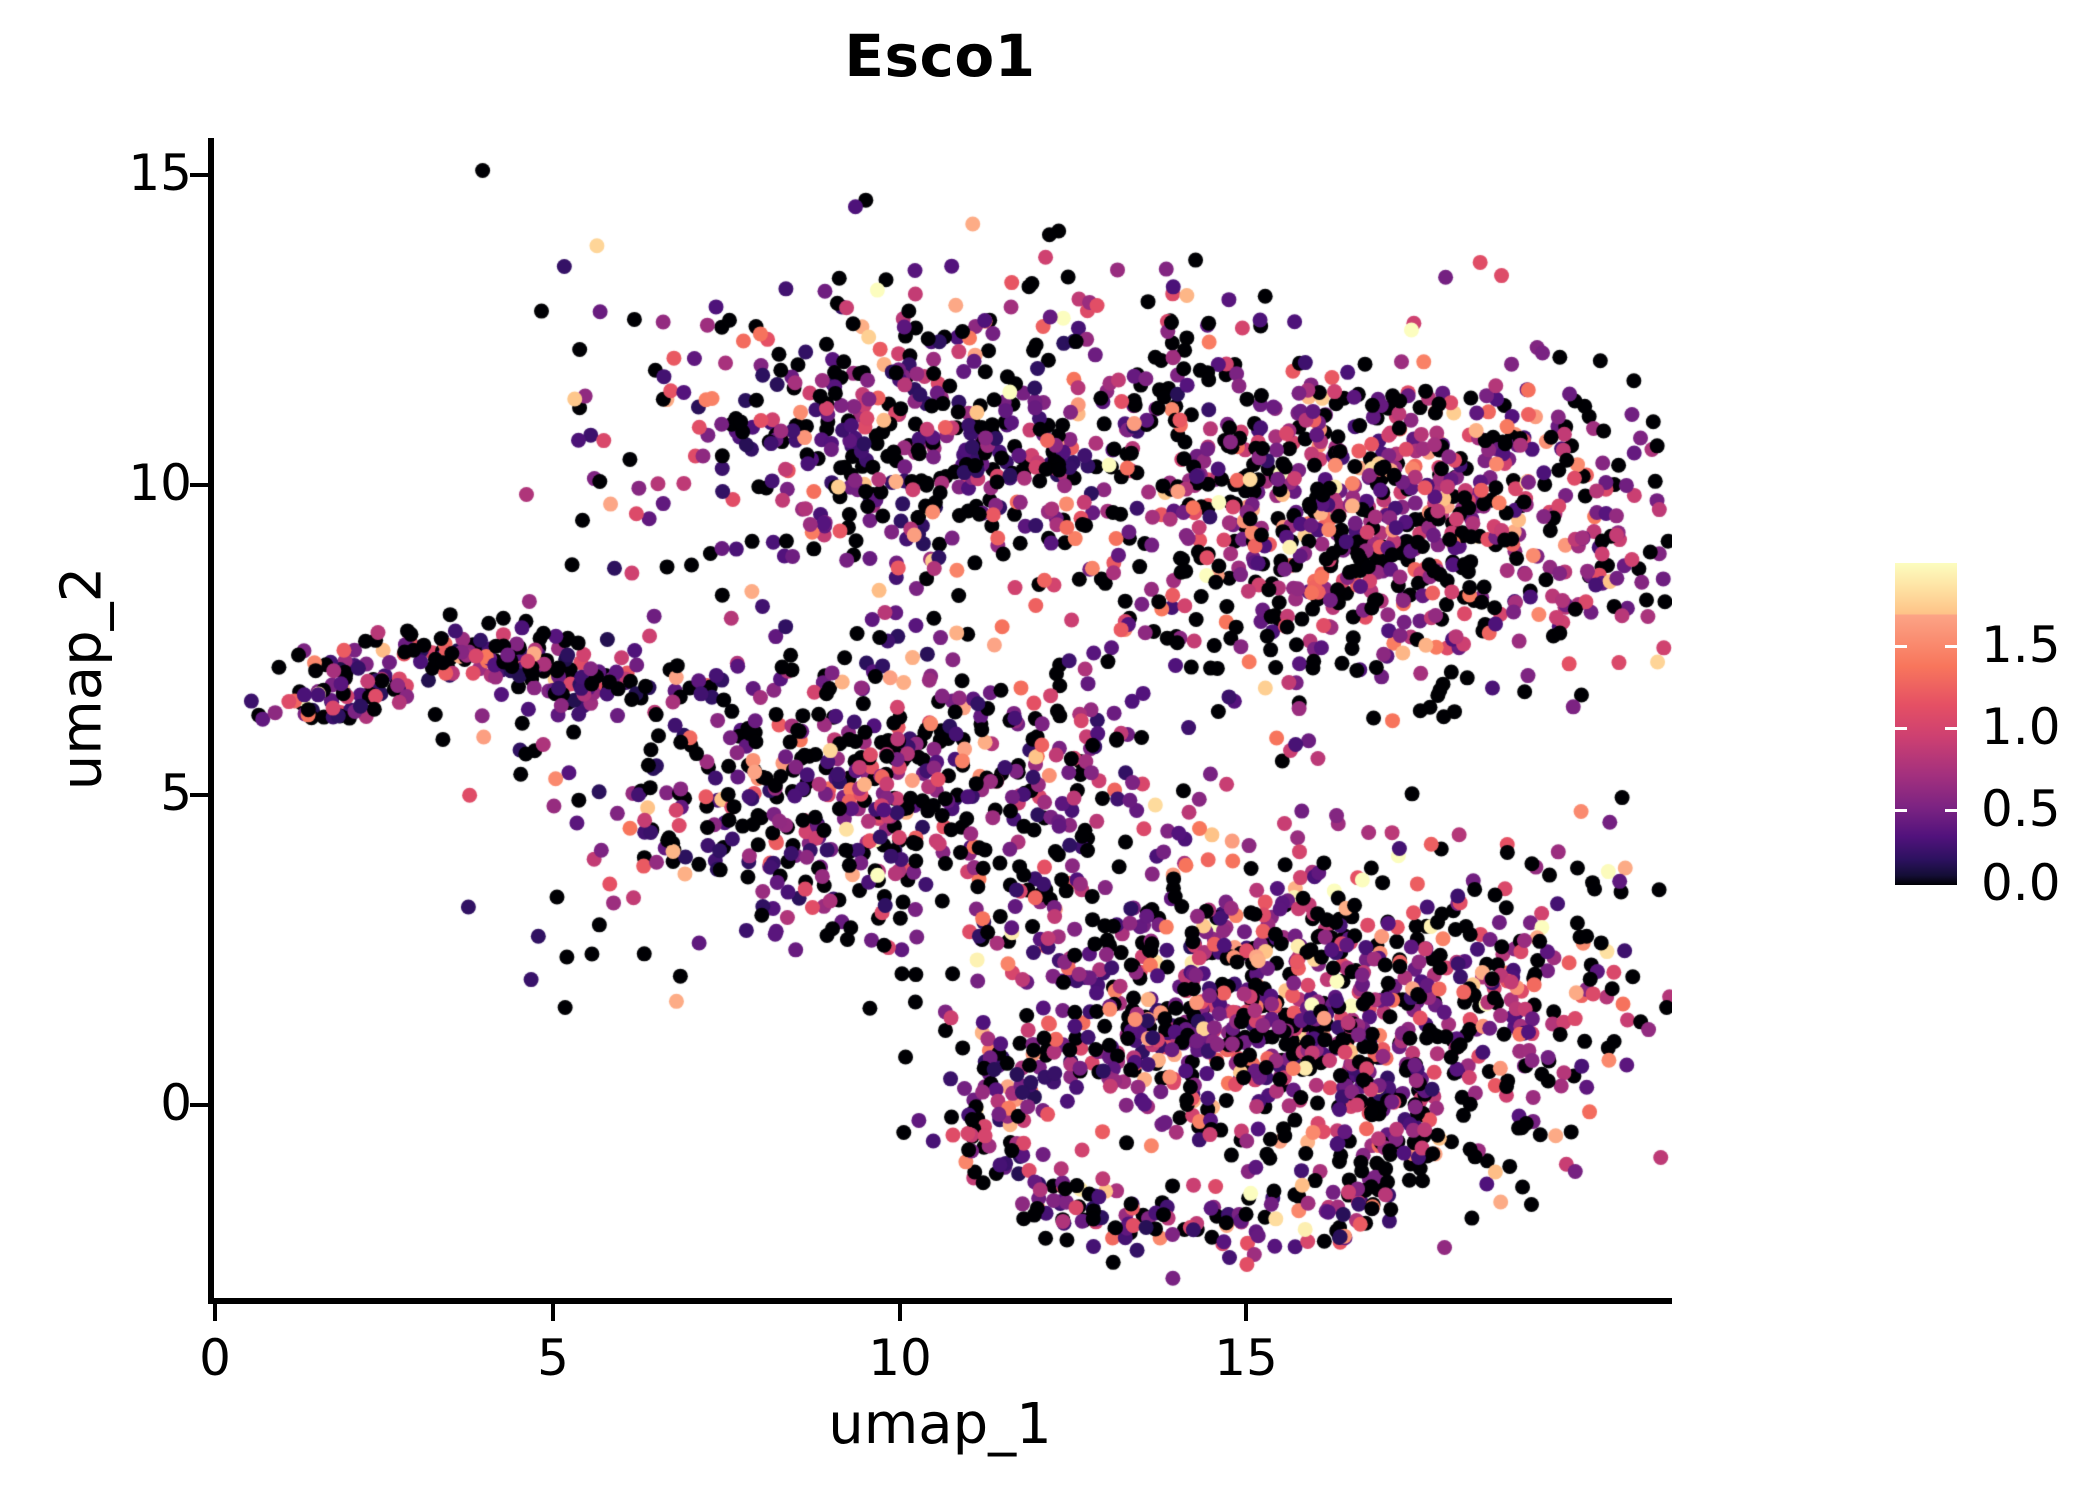 This screenshot has height=1500, width=2100. What do you see at coordinates (176, 793) in the screenshot?
I see `y-tick-label: 5` at bounding box center [176, 793].